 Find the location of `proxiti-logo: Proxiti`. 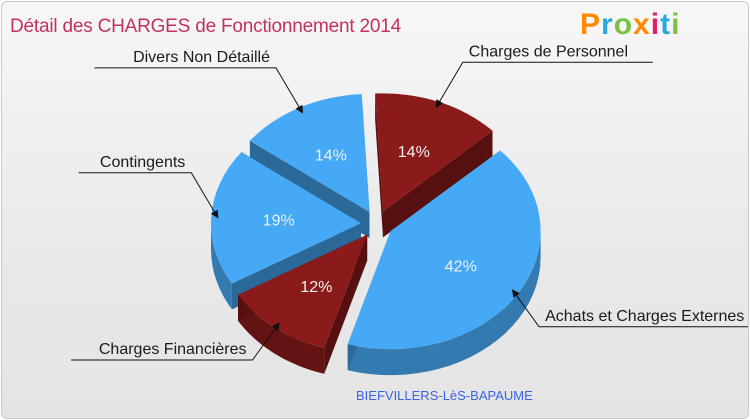

proxiti-logo: Proxiti is located at coordinates (630, 25).